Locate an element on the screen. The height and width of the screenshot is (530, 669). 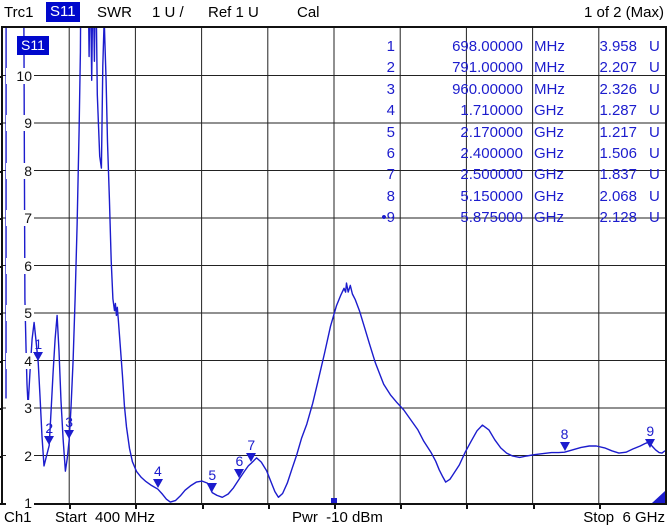
marker-table-value: 3.958 is located at coordinates (618, 46).